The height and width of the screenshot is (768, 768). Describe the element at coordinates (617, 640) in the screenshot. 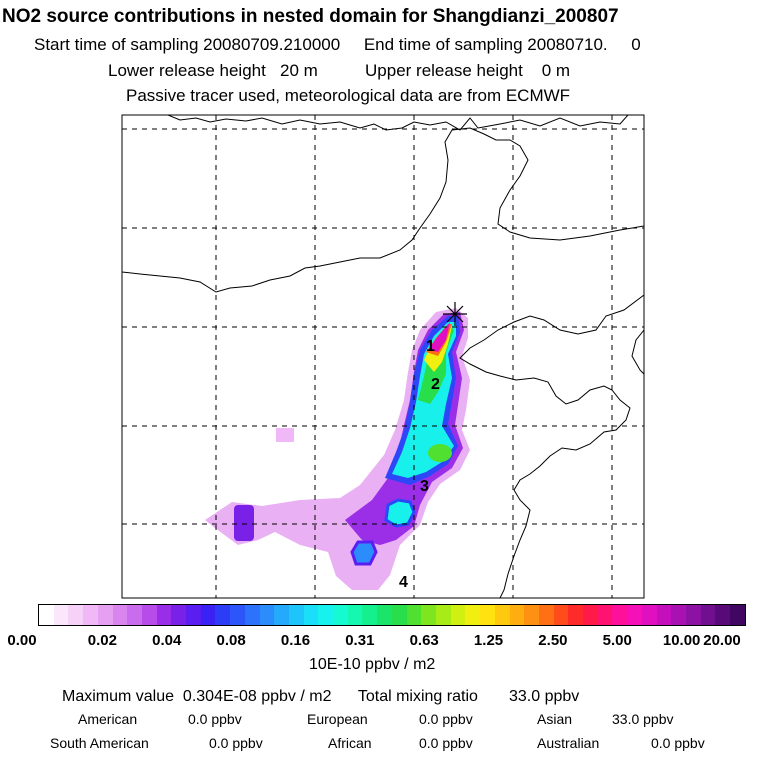

I see `colorbar-tick-label: 5.00` at that location.